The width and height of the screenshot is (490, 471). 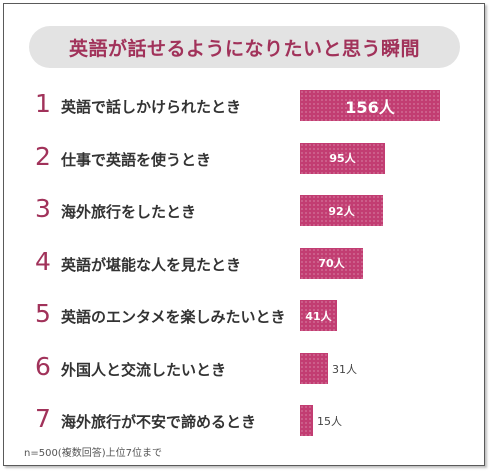 I want to click on rank-number: 1, so click(x=43, y=103).